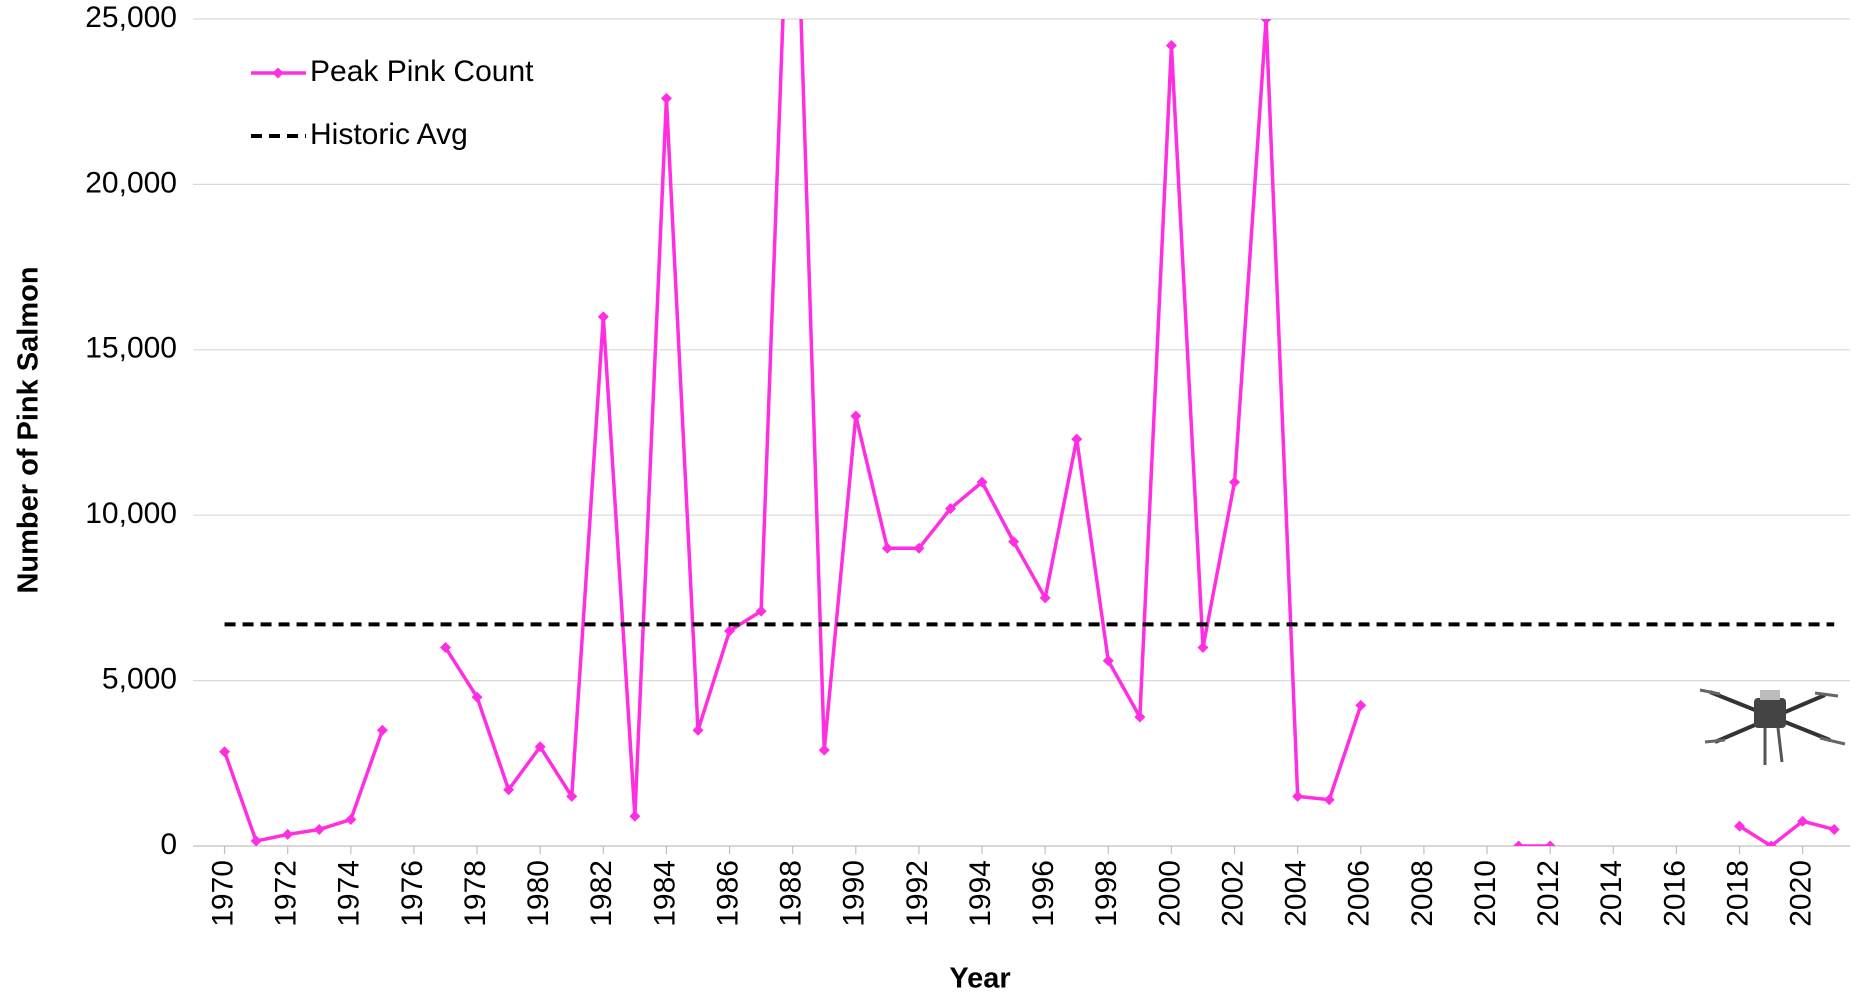 The height and width of the screenshot is (996, 1860). Describe the element at coordinates (422, 71) in the screenshot. I see `legend-label: Peak Pink Count` at that location.